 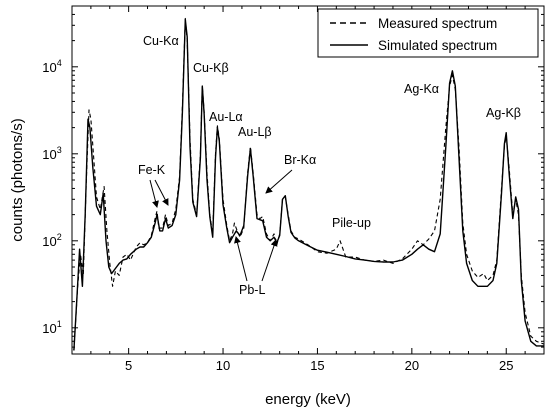 I want to click on annotation-pile-up: Pile-up, so click(x=351, y=223).